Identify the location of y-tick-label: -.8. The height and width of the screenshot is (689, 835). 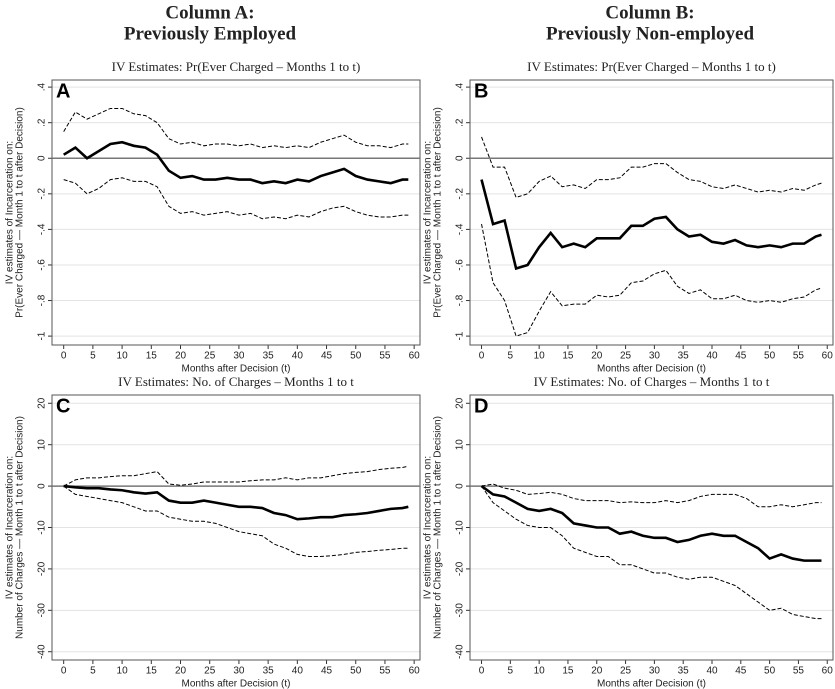
(460, 300).